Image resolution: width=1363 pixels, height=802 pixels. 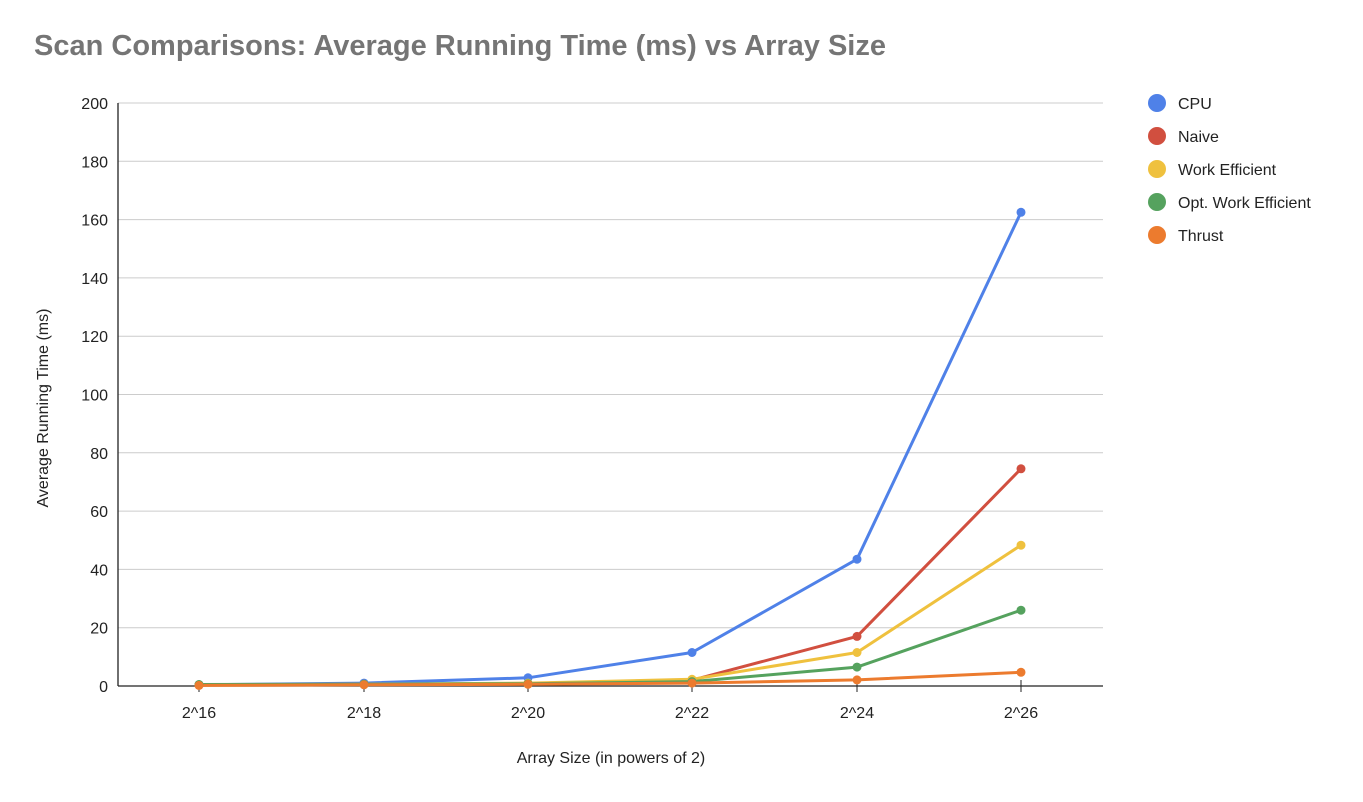 What do you see at coordinates (1198, 137) in the screenshot?
I see `legend-label: Naive` at bounding box center [1198, 137].